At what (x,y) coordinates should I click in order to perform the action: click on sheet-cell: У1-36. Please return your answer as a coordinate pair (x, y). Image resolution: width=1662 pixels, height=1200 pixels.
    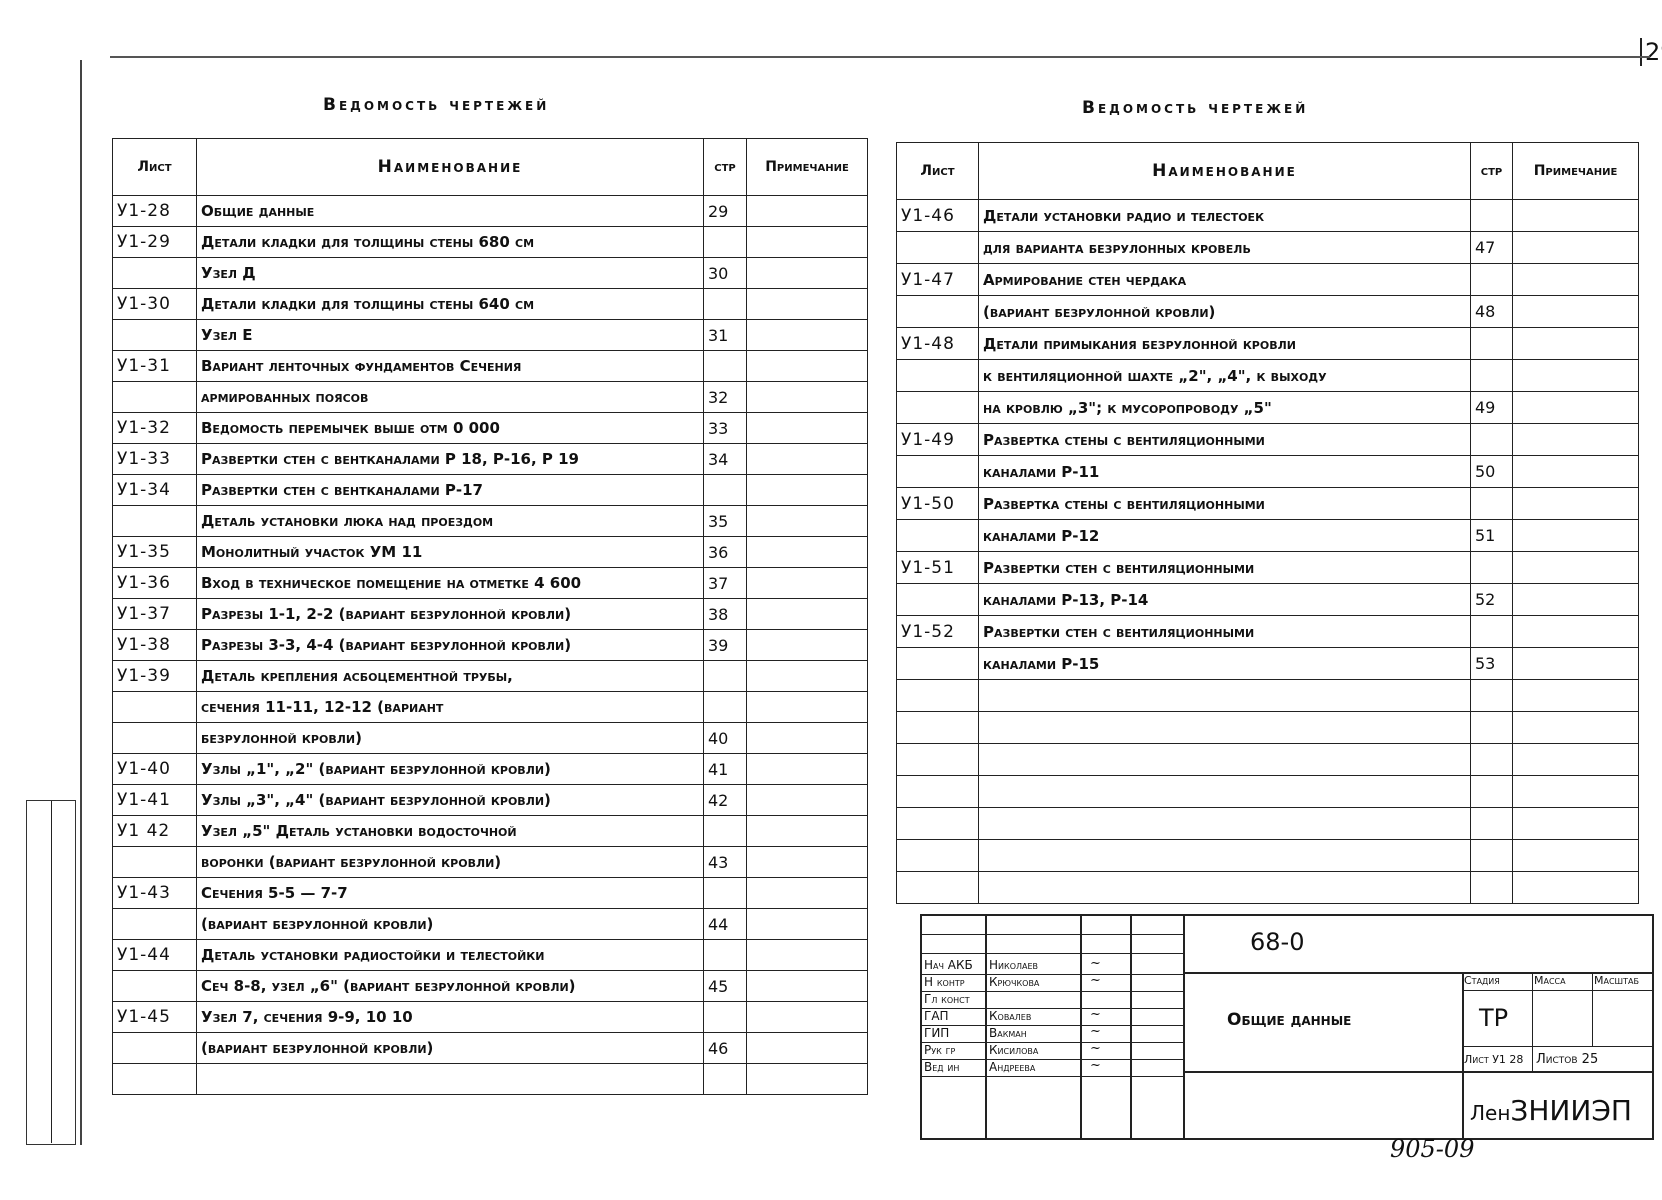
    Looking at the image, I should click on (154, 583).